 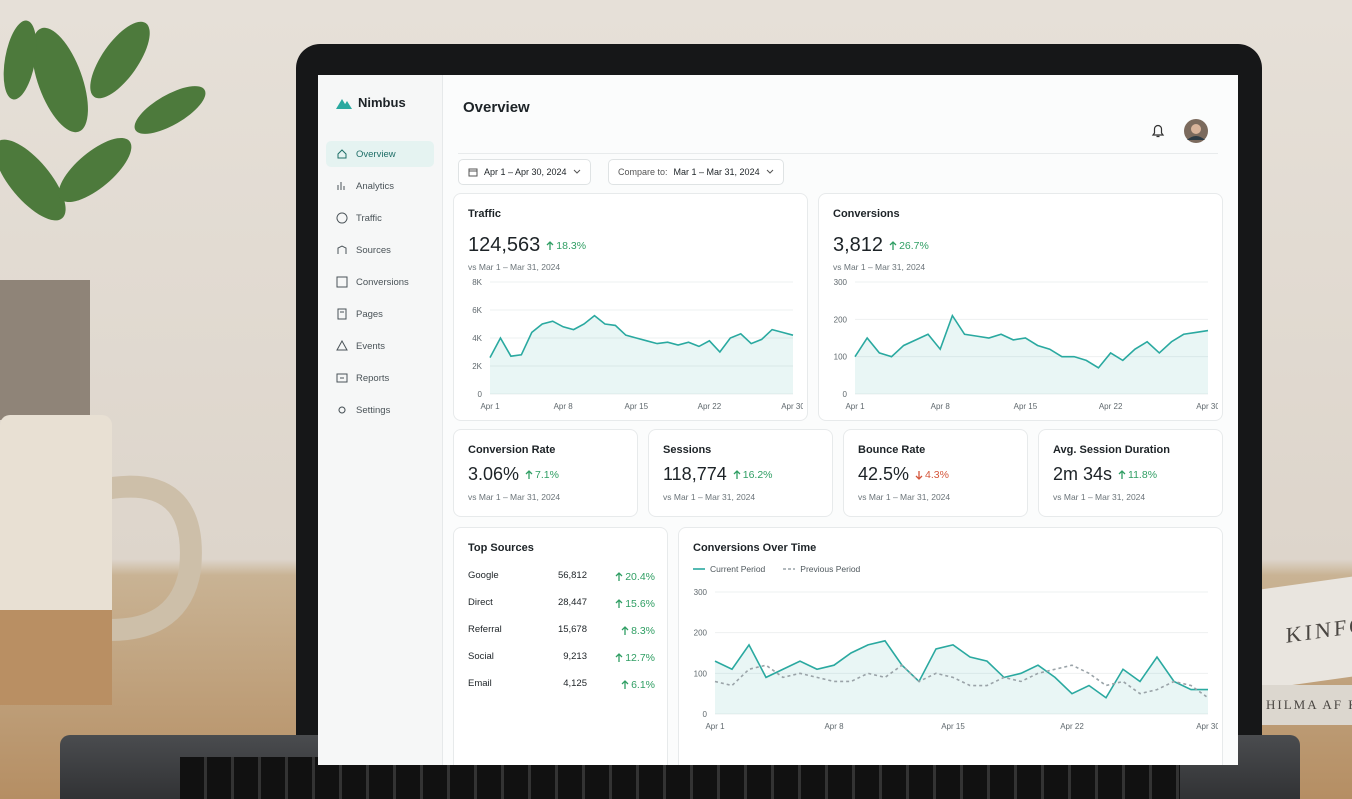 I want to click on nav-label: Events, so click(x=371, y=346).